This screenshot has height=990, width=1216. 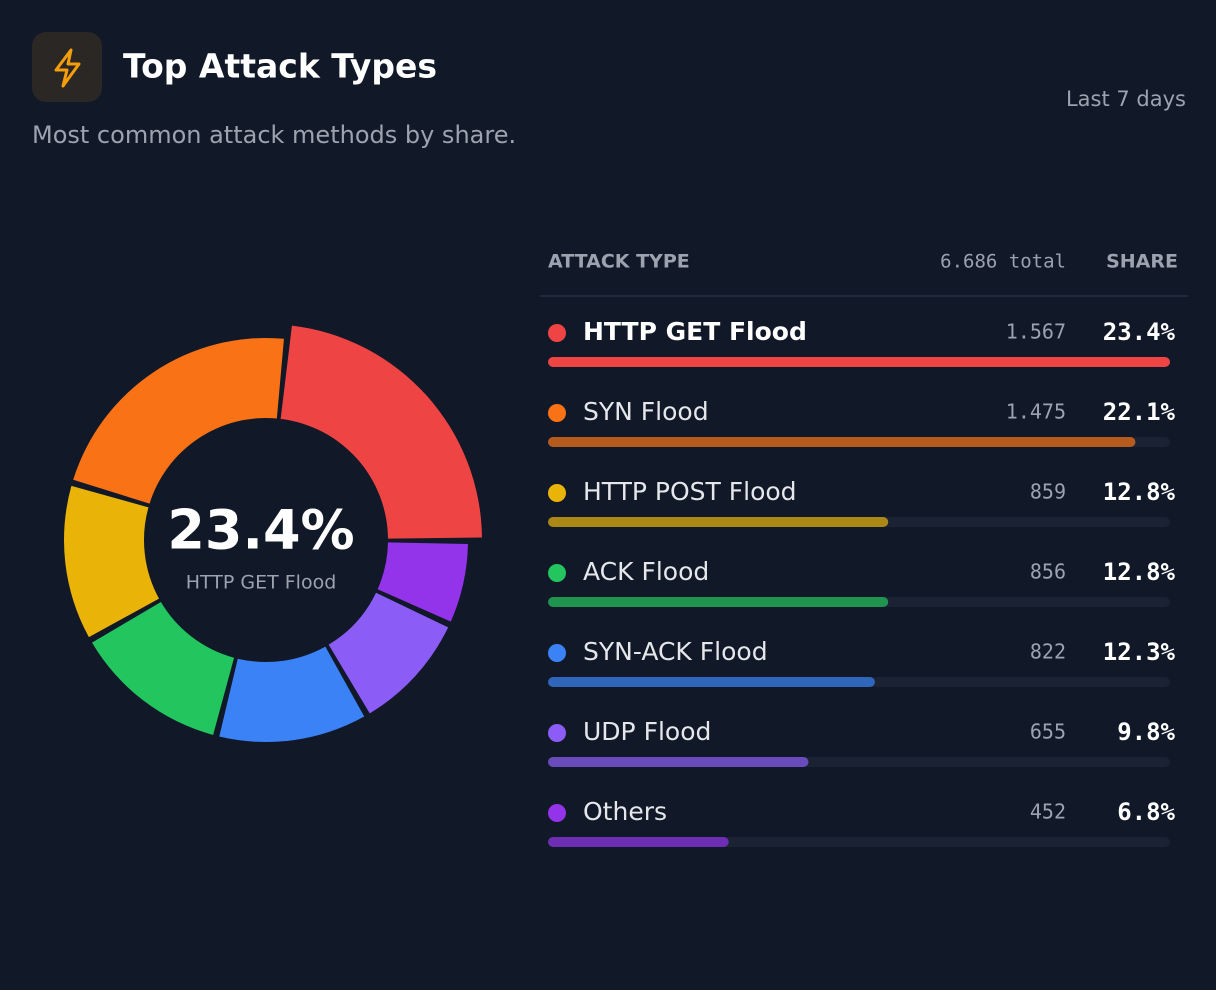 I want to click on center-value: 23.4%, so click(x=260, y=530).